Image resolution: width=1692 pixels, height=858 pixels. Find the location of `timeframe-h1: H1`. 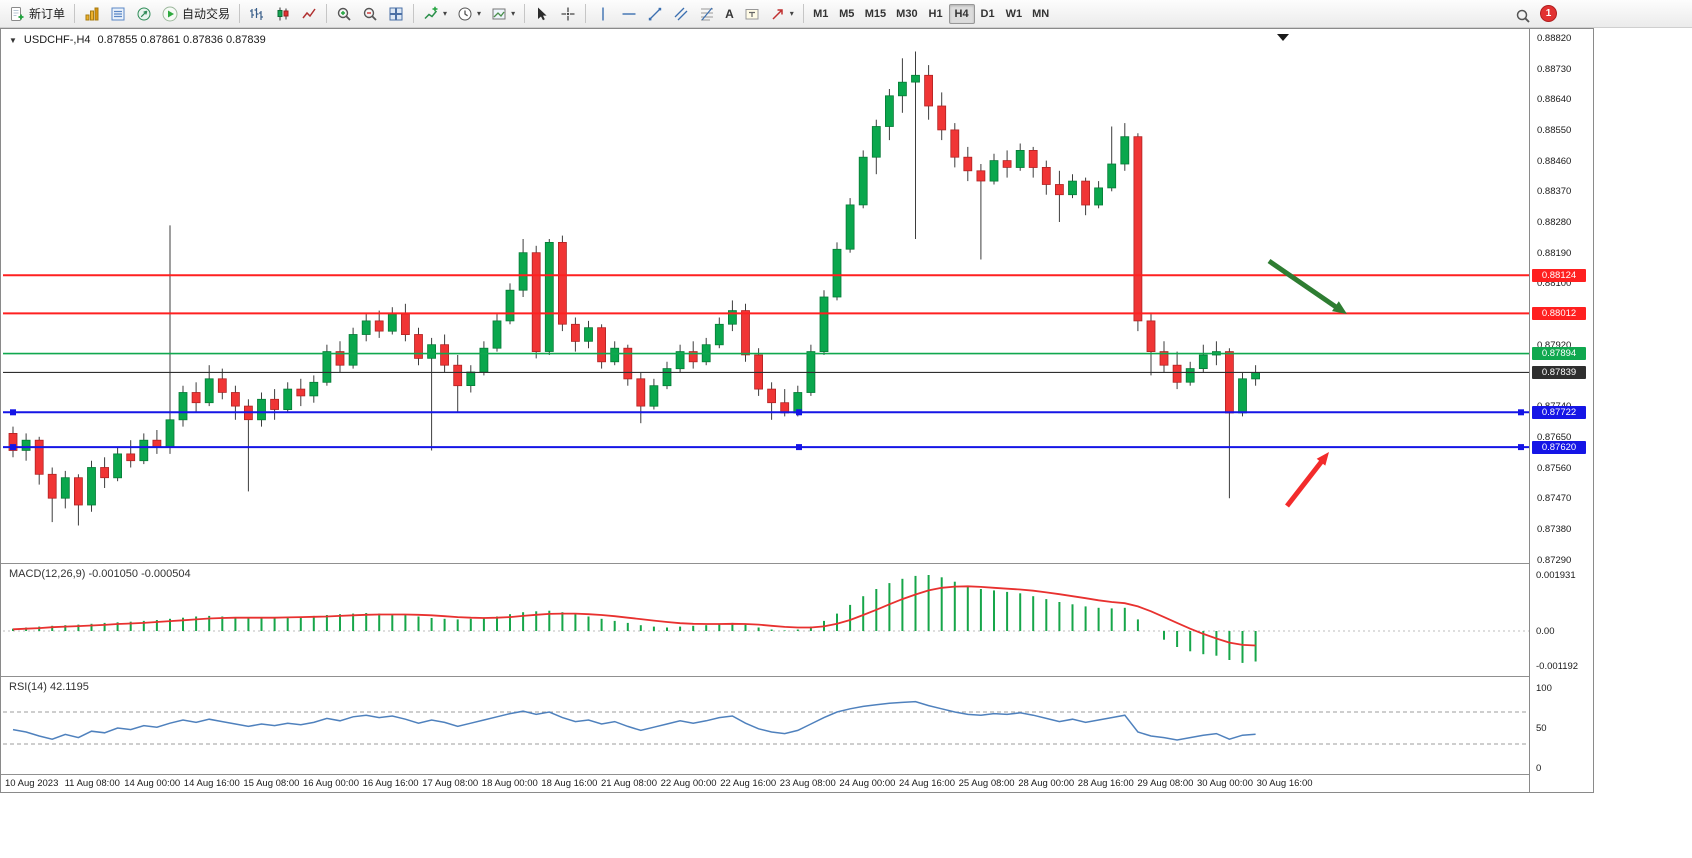

timeframe-h1: H1 is located at coordinates (935, 13).